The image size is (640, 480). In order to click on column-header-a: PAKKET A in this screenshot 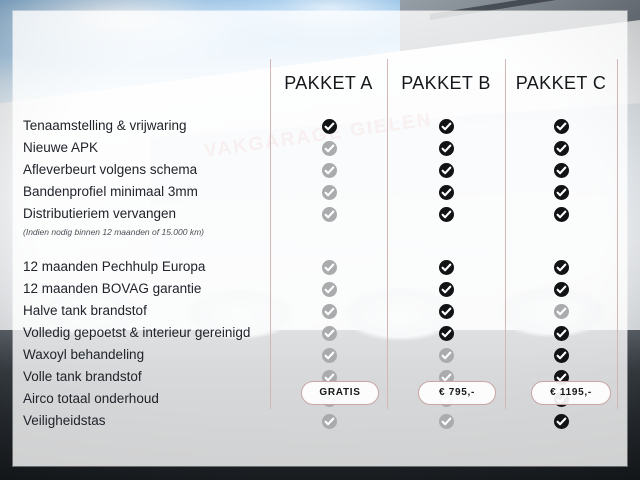, I will do `click(328, 83)`.